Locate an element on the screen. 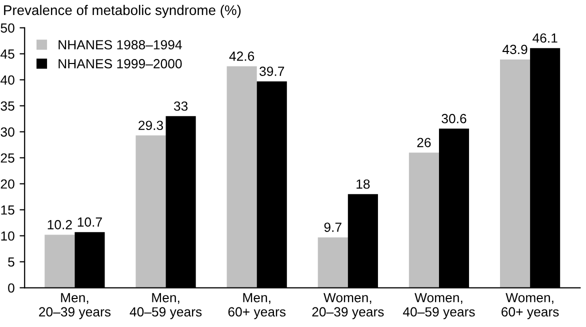 The width and height of the screenshot is (586, 327). x-tick-label: Men, 40–59 years is located at coordinates (166, 306).